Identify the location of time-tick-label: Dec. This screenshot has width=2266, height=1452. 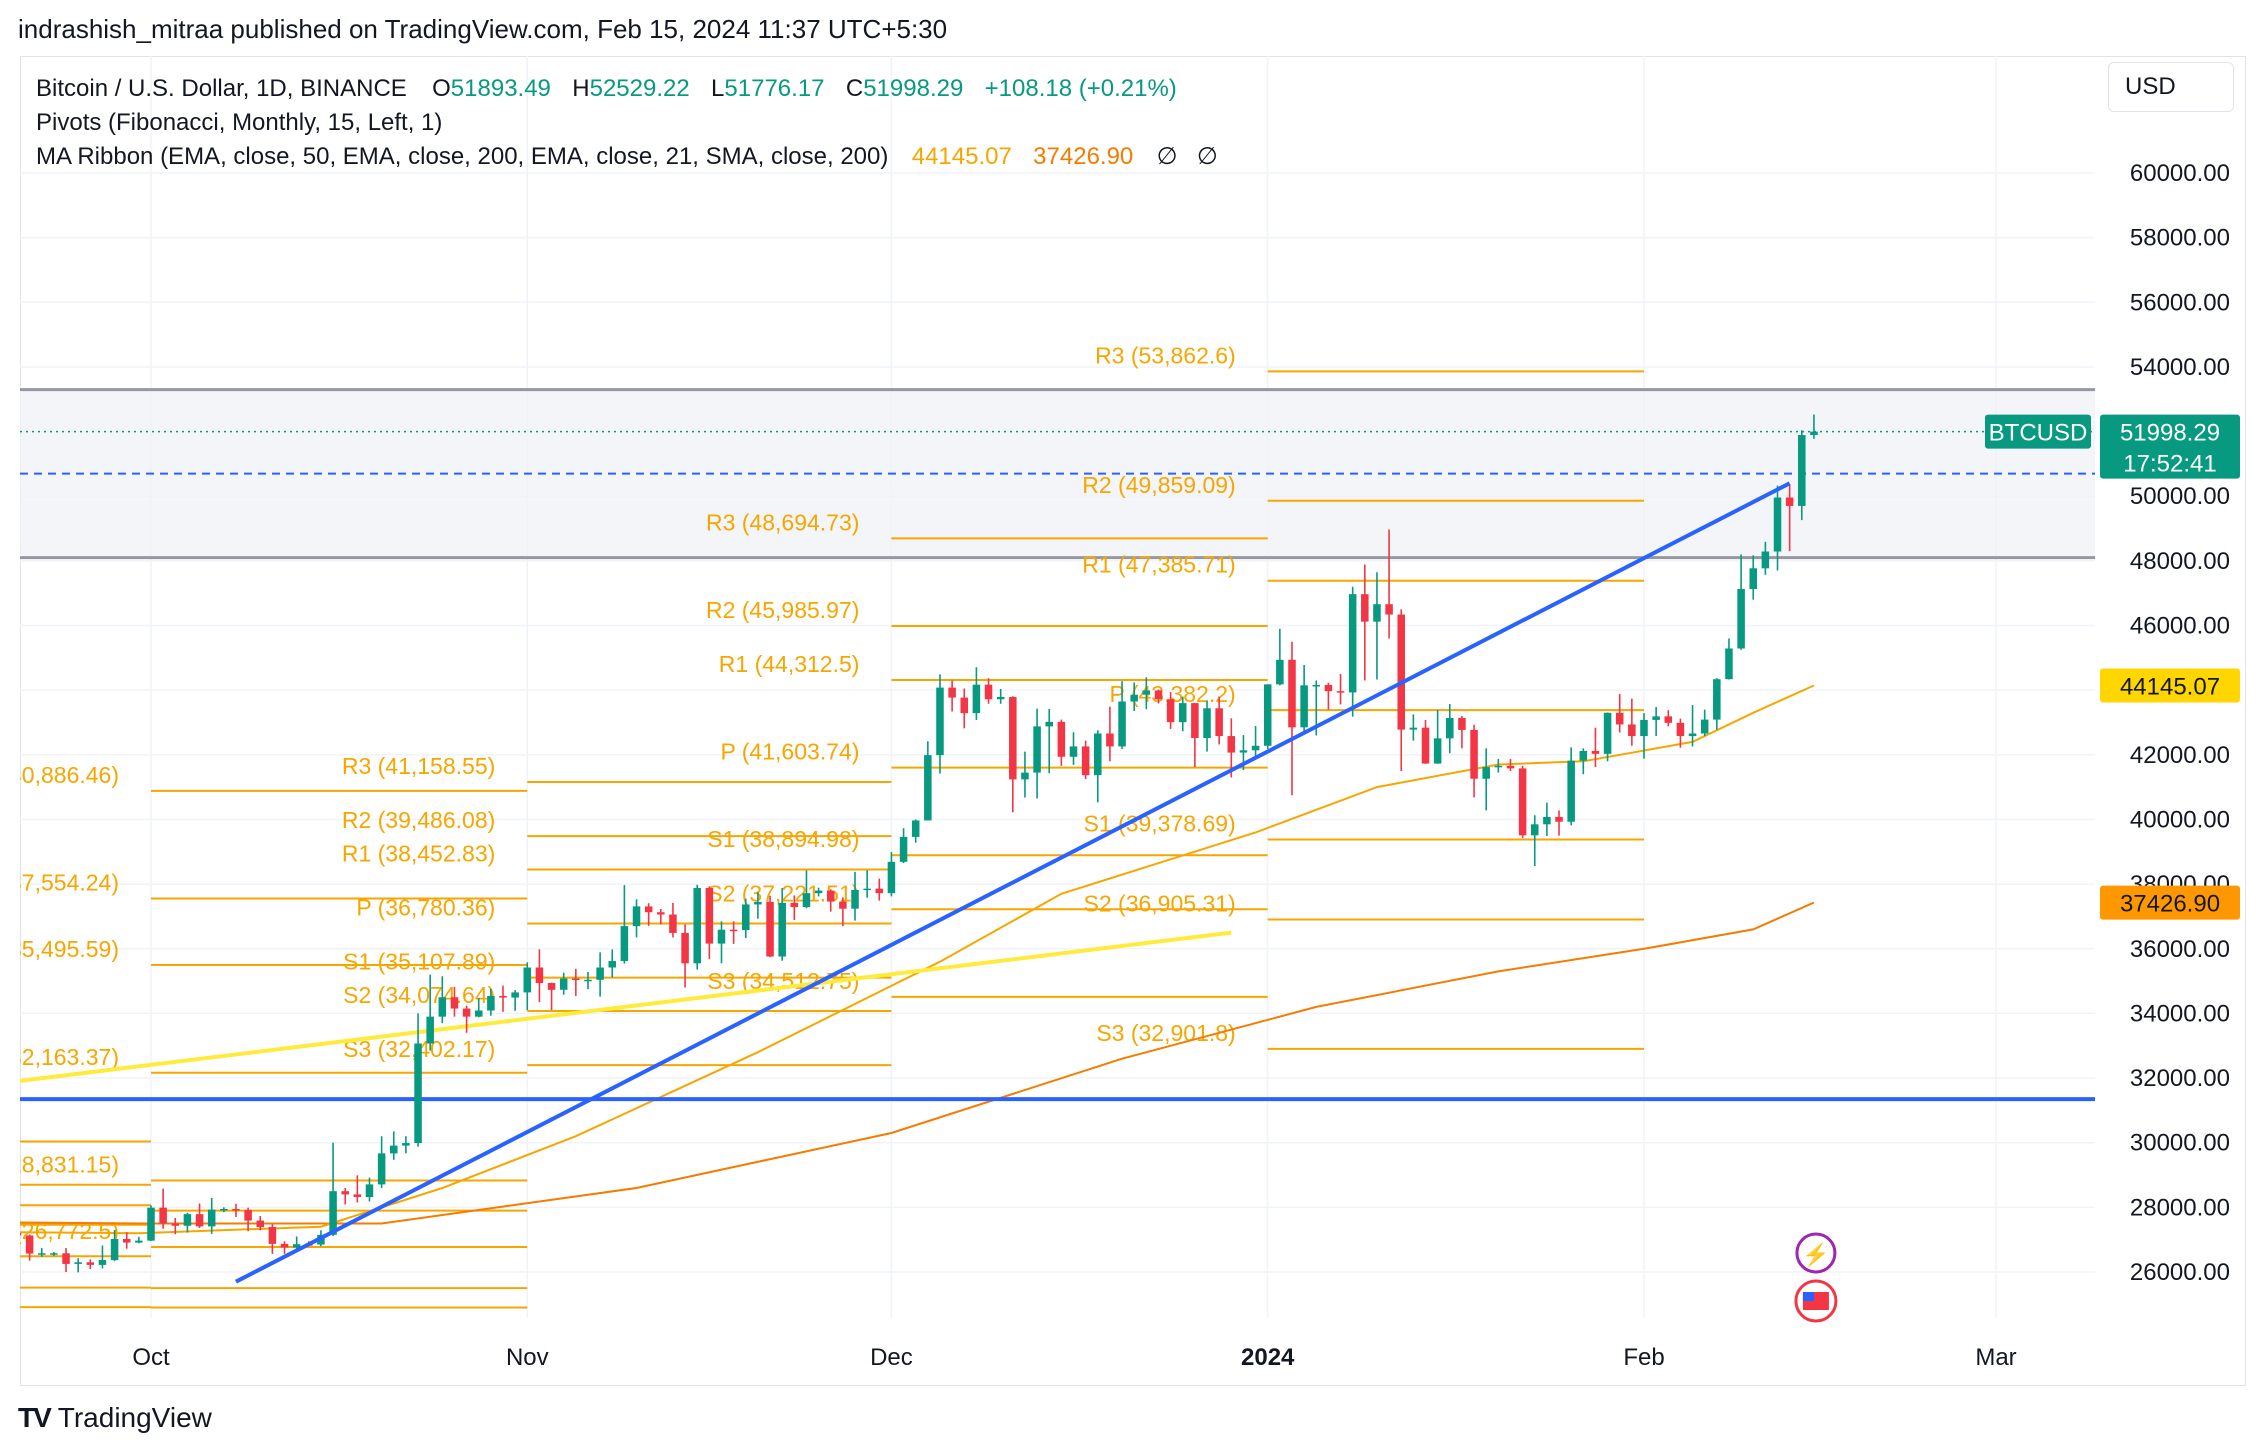
(891, 1357).